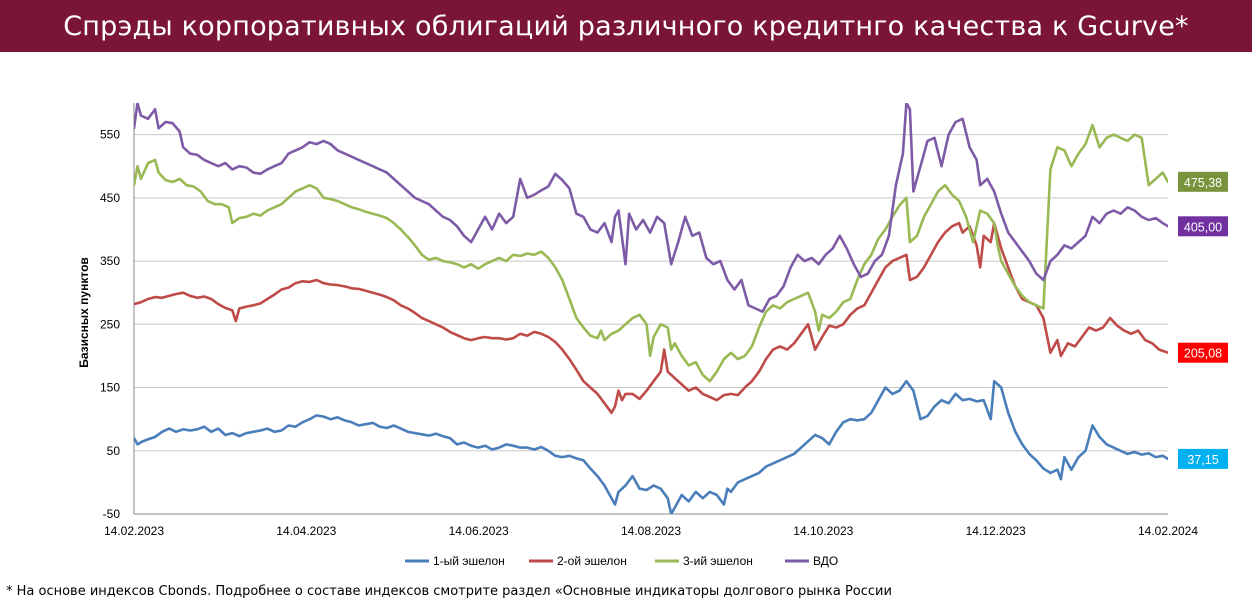 The height and width of the screenshot is (606, 1252). What do you see at coordinates (110, 324) in the screenshot?
I see `y-tick-label: 250` at bounding box center [110, 324].